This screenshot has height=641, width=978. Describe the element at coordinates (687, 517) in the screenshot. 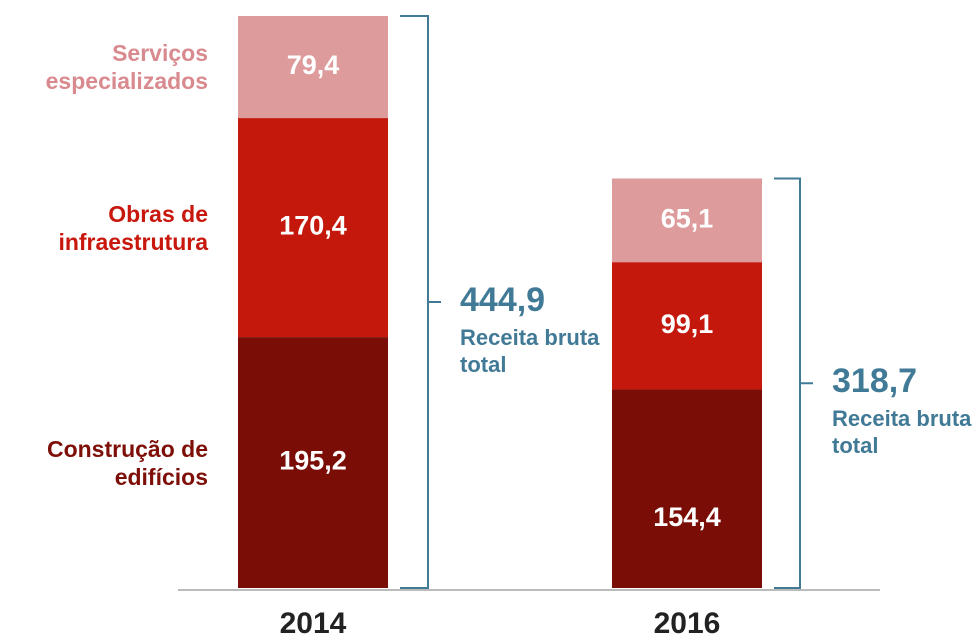

I see `value-label: 154,4` at that location.